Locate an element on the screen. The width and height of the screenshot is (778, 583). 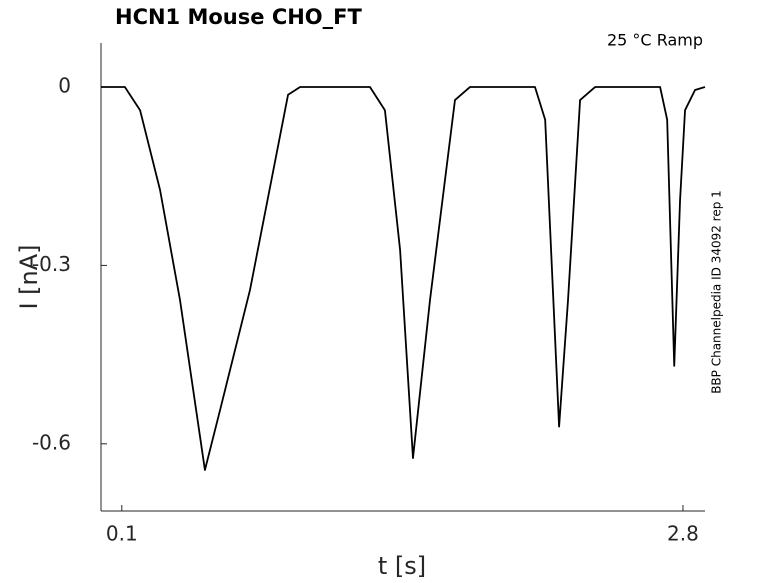
x-tick-label: 0.1 is located at coordinates (122, 534).